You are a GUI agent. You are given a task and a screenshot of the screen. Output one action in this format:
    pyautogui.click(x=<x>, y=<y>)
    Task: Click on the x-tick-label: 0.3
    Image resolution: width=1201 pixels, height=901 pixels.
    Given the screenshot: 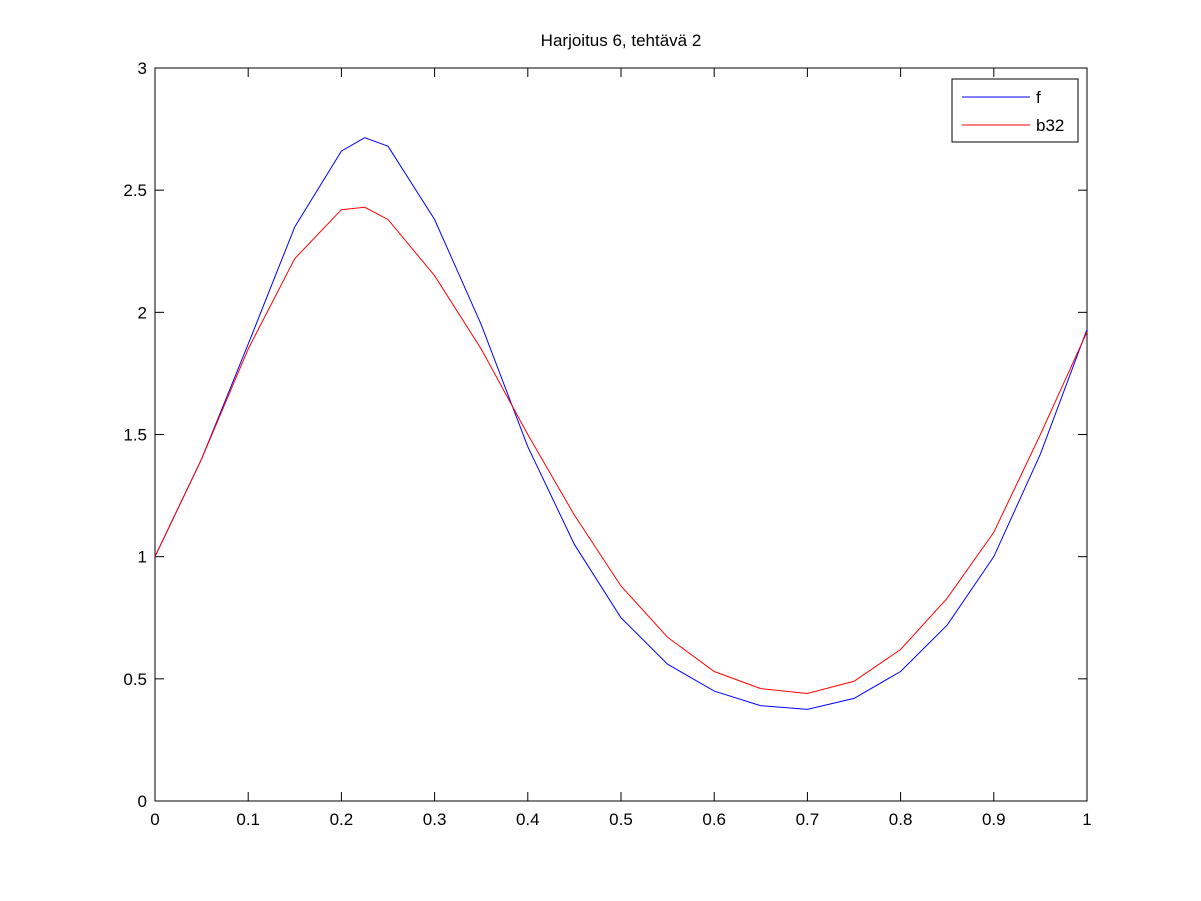 What is the action you would take?
    pyautogui.click(x=435, y=819)
    